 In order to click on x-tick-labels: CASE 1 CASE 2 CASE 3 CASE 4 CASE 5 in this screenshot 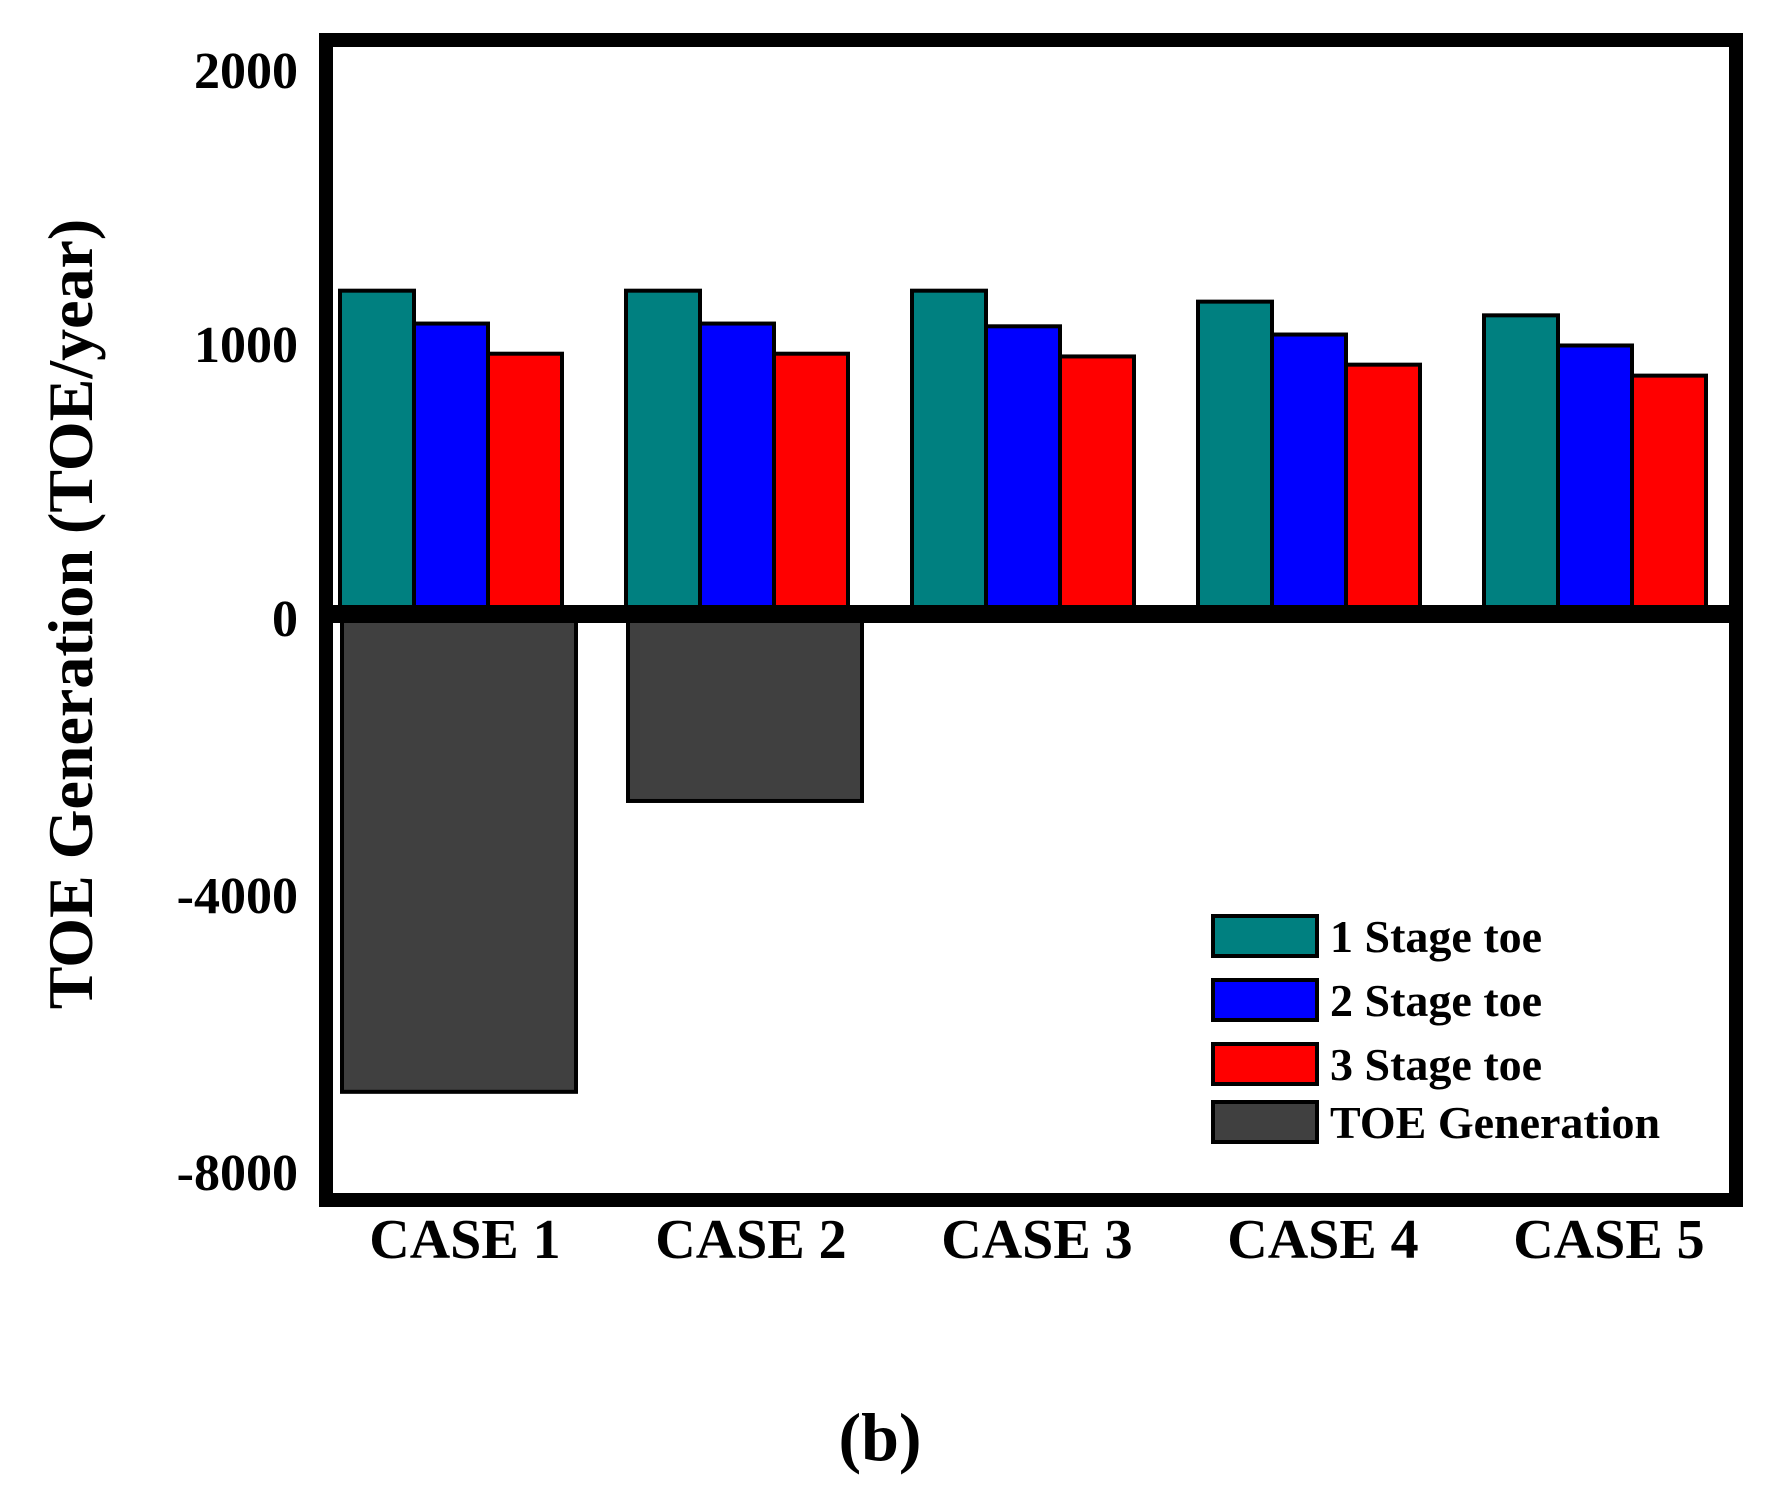, I will do `click(1036, 1240)`.